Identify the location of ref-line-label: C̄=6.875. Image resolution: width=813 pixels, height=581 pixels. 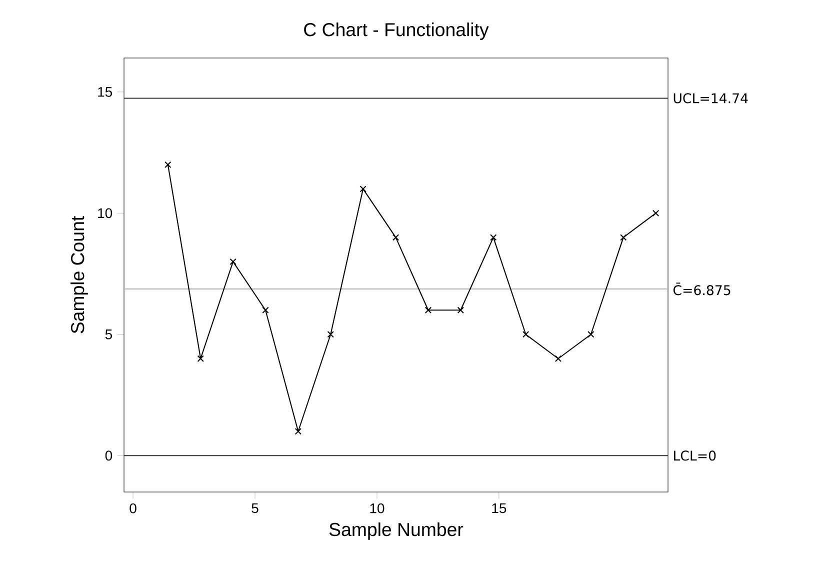
(701, 289).